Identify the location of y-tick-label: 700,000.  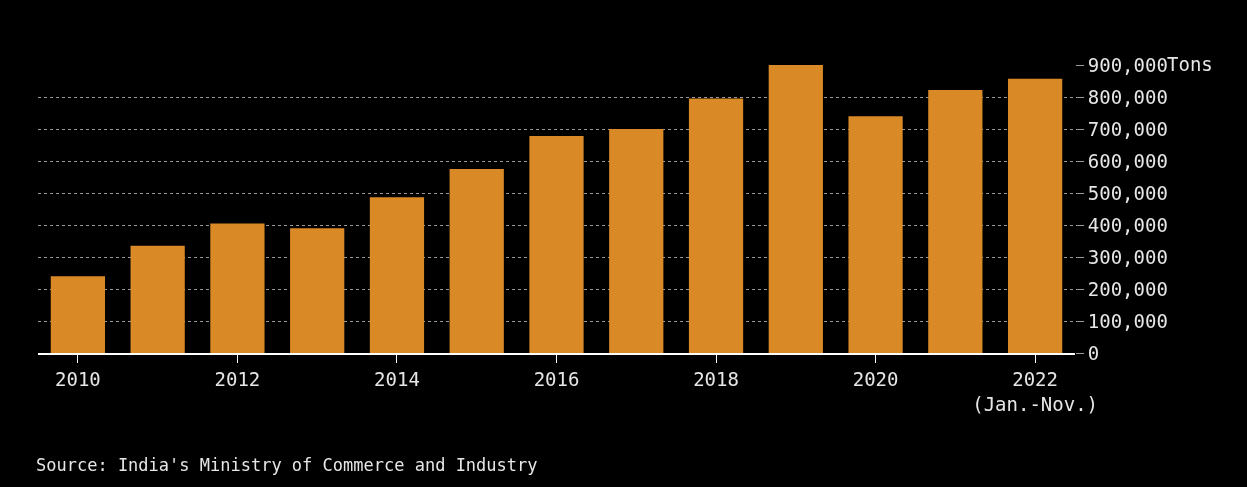
(1127, 128).